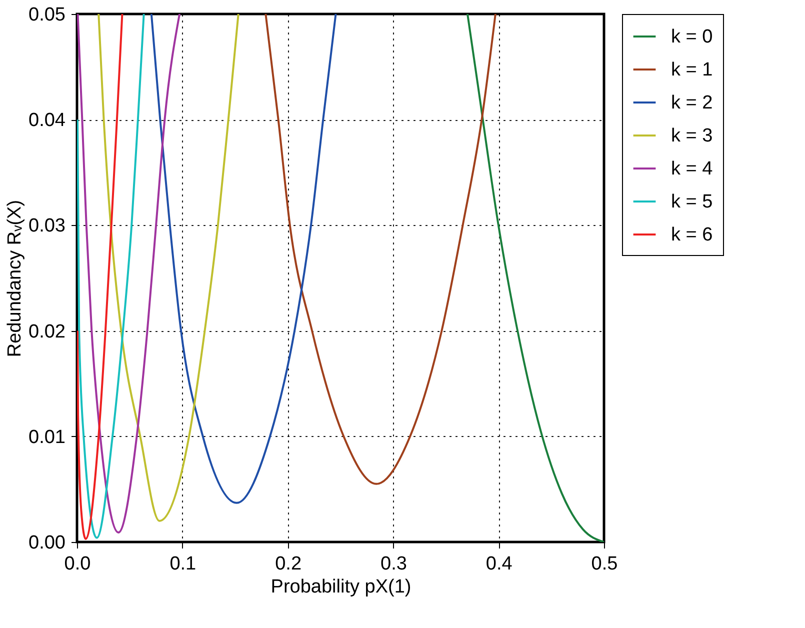 The width and height of the screenshot is (805, 628). I want to click on legend-label: k = 2, so click(692, 103).